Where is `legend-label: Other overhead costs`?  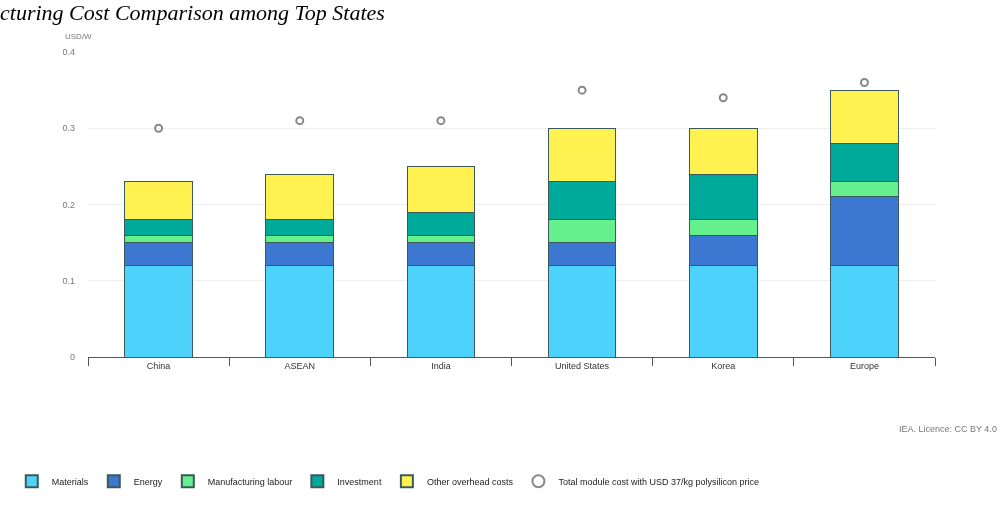 legend-label: Other overhead costs is located at coordinates (470, 481).